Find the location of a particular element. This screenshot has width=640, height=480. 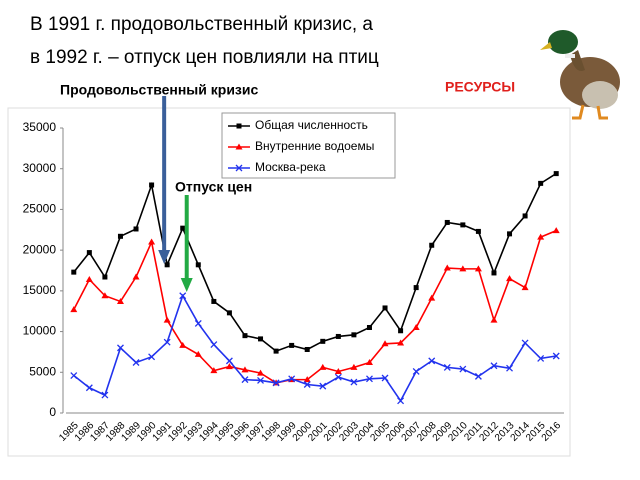

y-tick-label: 15000 is located at coordinates (40, 290).